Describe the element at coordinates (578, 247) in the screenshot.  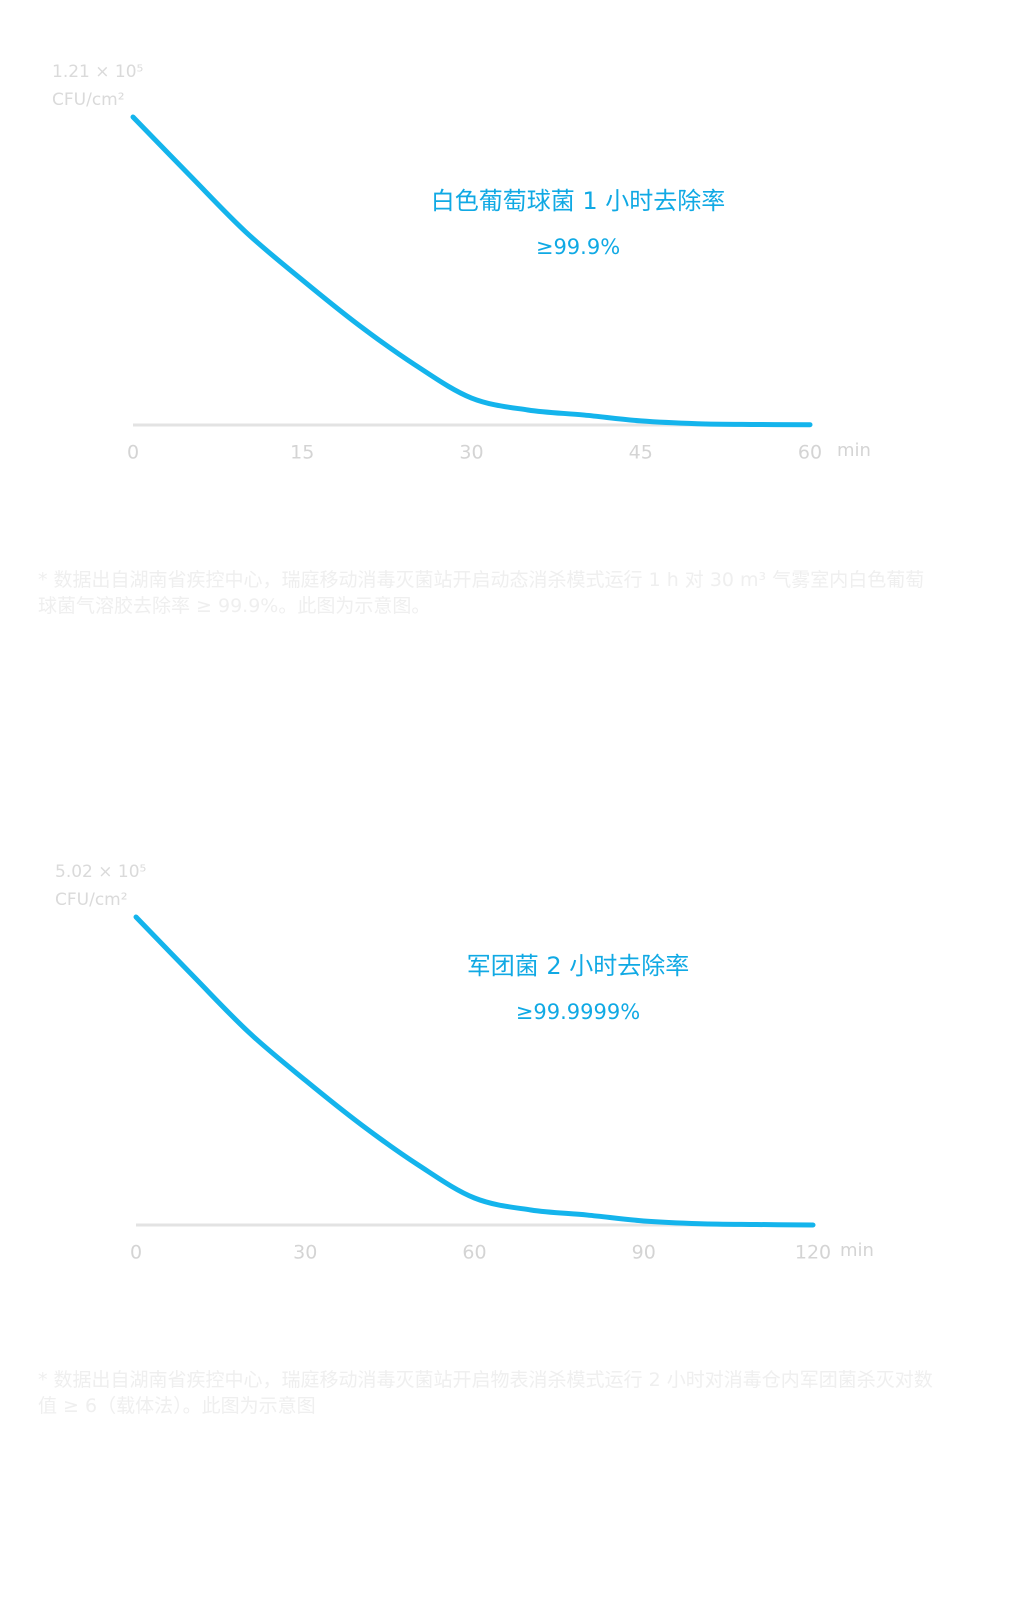
I see `annotation-value: ≥99.9%` at that location.